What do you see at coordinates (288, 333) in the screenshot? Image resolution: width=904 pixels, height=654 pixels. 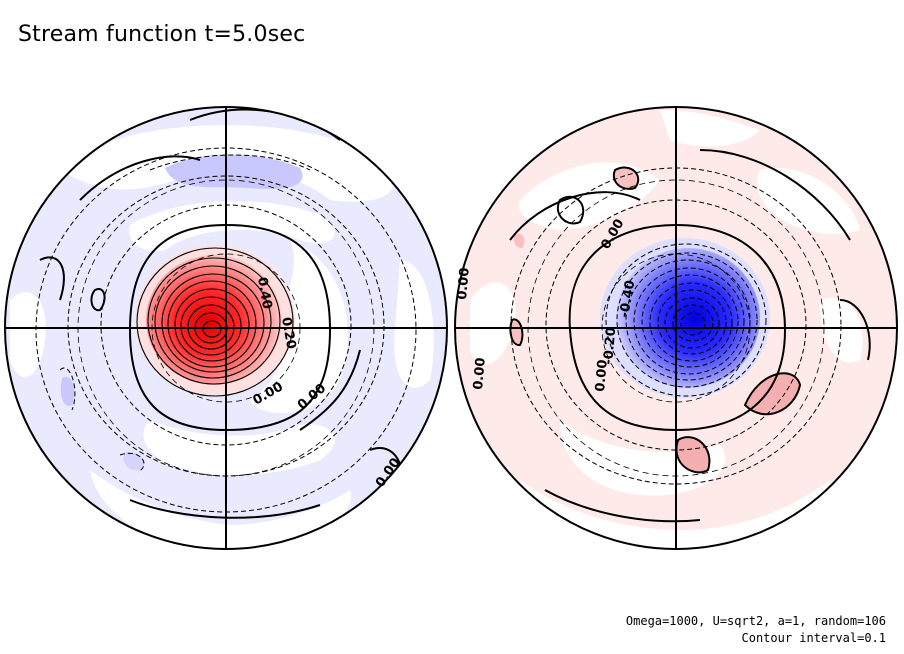 I see `left-contour-label-1: 0.20` at bounding box center [288, 333].